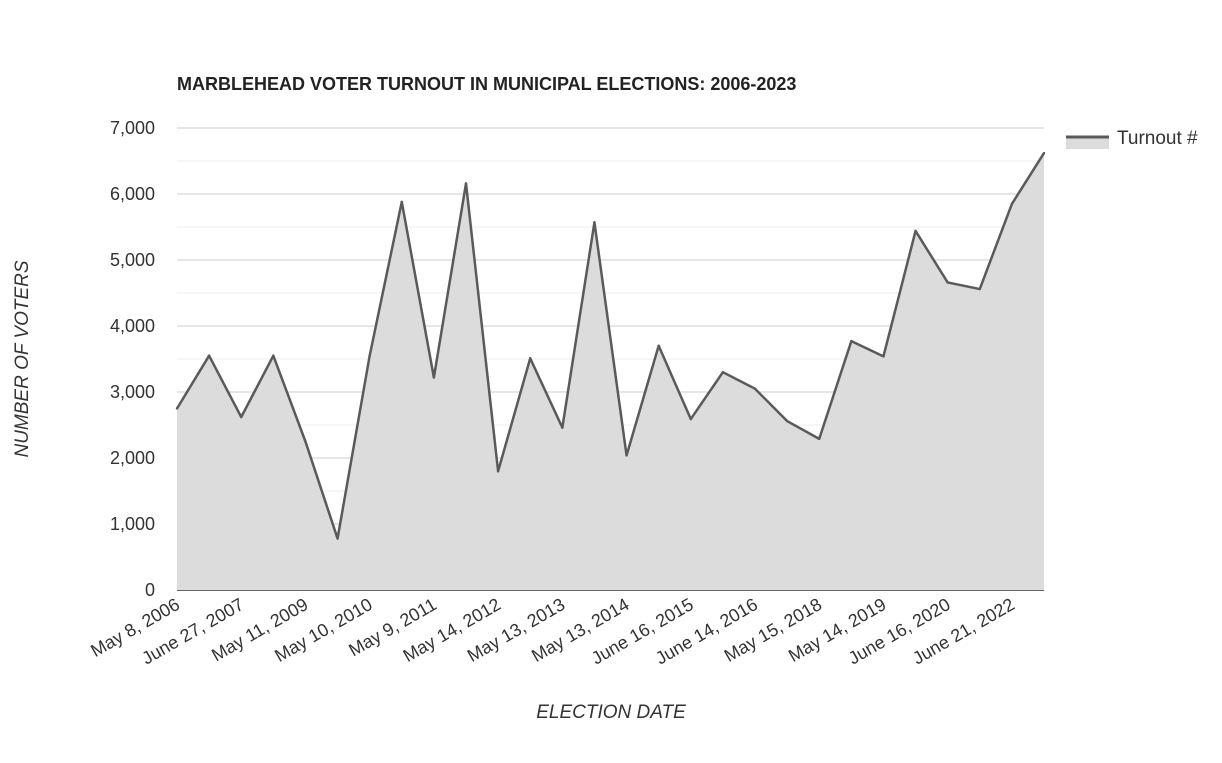 The height and width of the screenshot is (763, 1222). Describe the element at coordinates (1087, 143) in the screenshot. I see `legend-swatch` at that location.